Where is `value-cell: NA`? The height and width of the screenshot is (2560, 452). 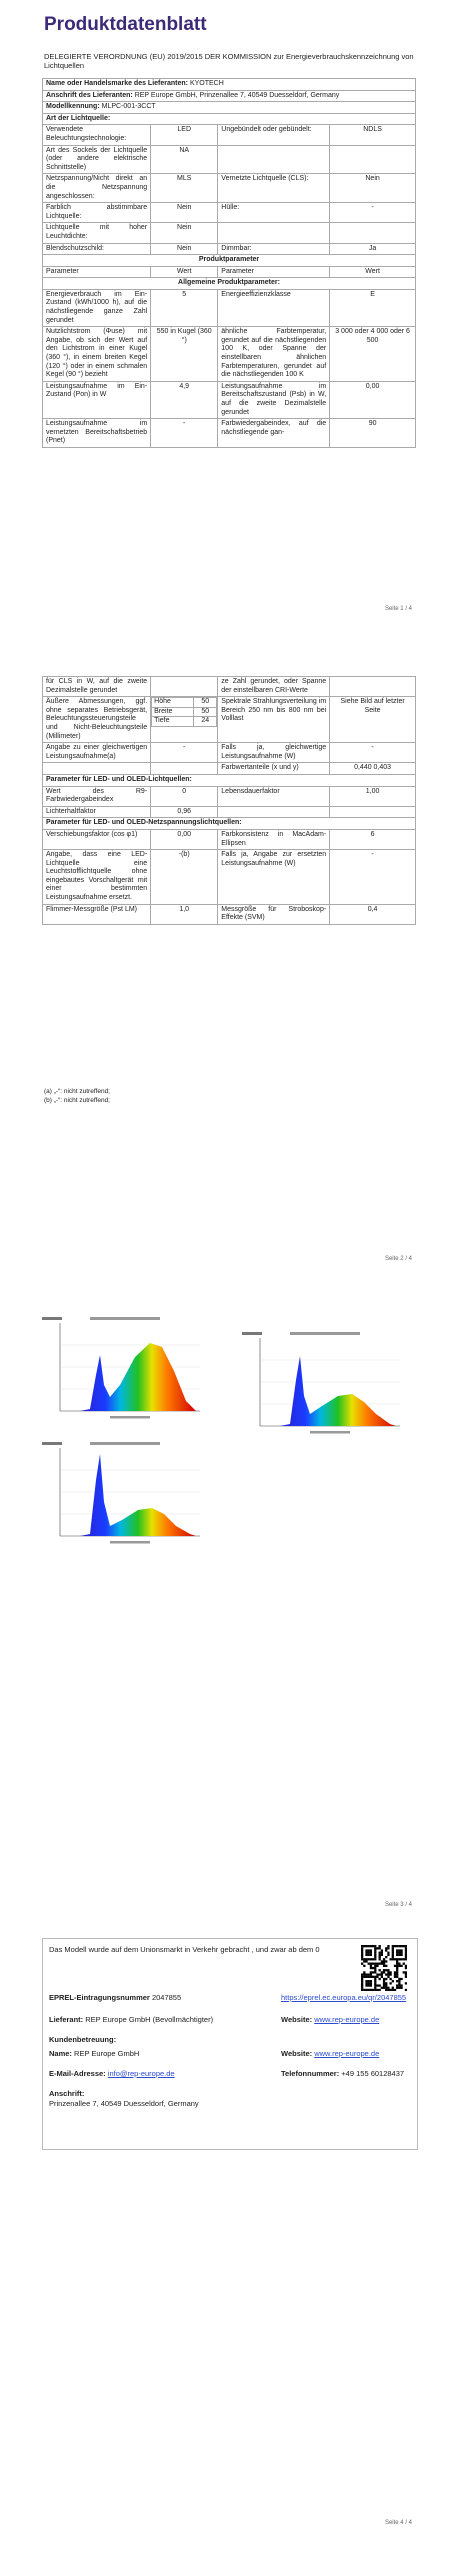 value-cell: NA is located at coordinates (184, 159).